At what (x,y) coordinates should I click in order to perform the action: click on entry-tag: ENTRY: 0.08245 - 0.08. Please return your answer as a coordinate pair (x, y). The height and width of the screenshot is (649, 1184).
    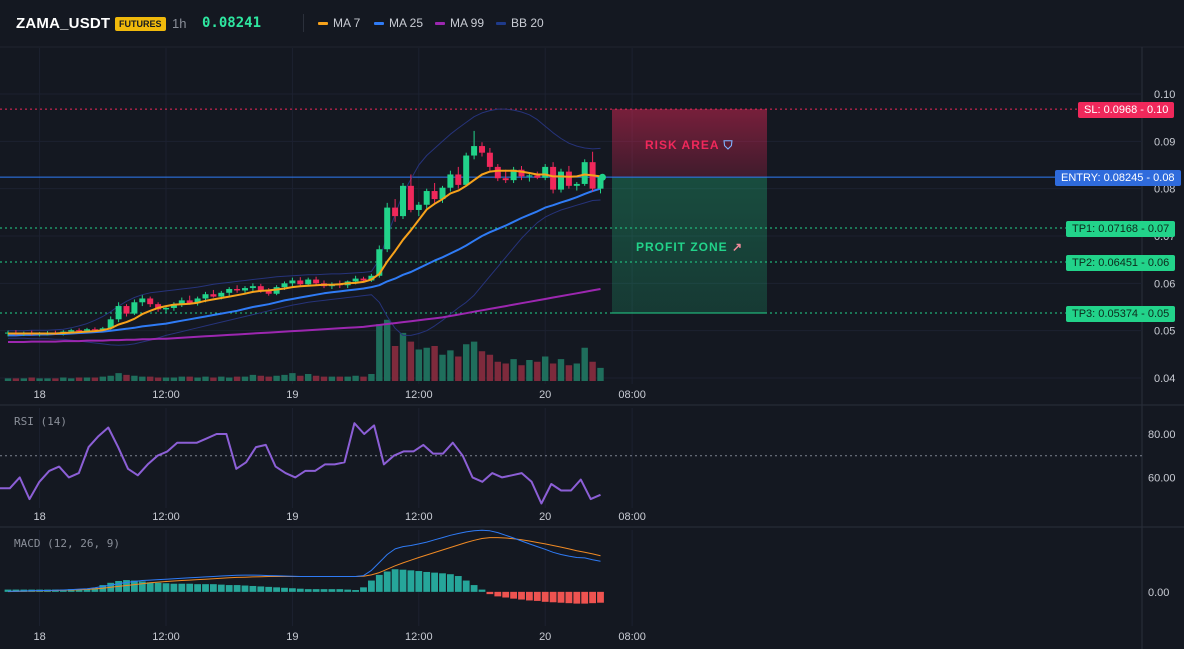
    Looking at the image, I should click on (1118, 178).